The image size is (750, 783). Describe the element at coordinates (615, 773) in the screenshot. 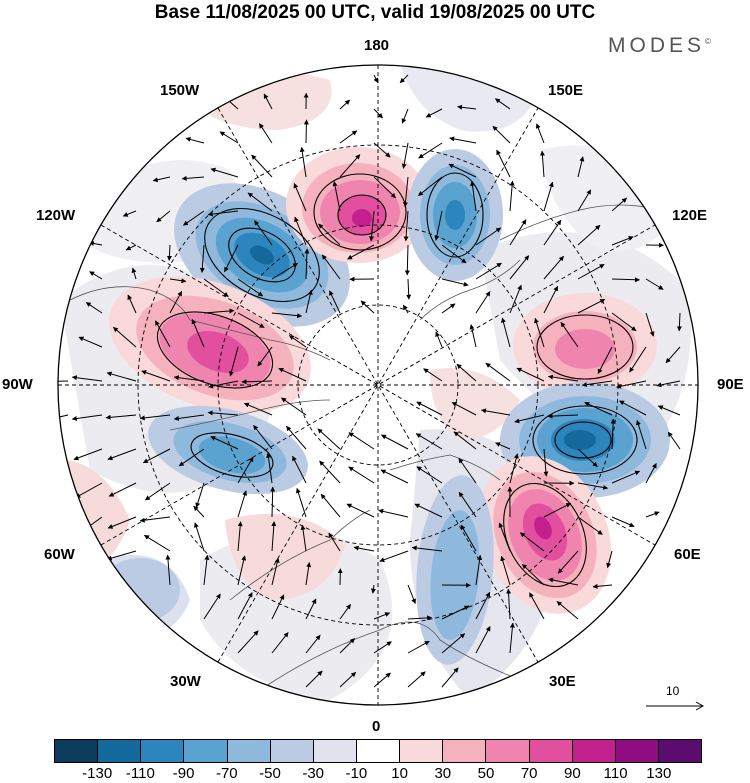

I see `colorbar-tick-label: 110` at that location.